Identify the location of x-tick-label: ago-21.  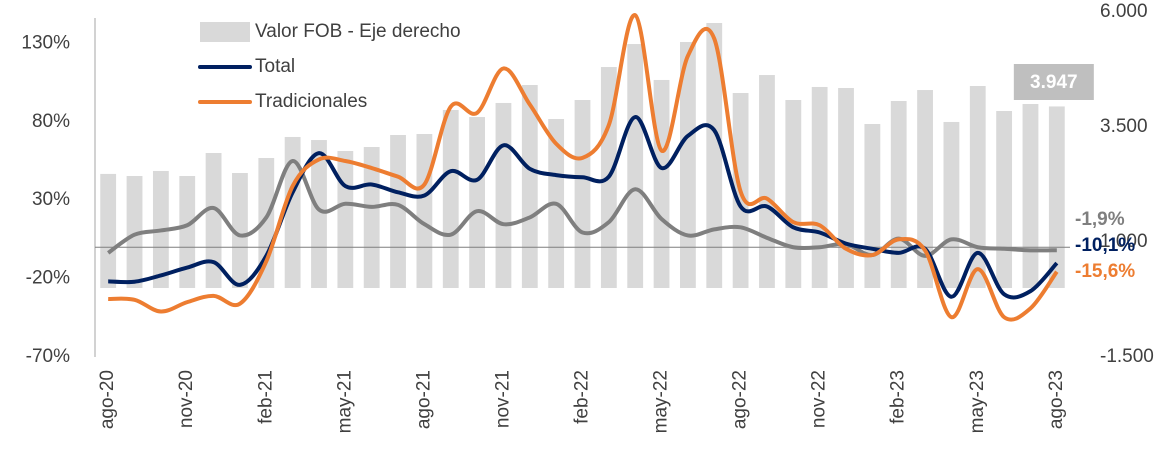
(423, 399).